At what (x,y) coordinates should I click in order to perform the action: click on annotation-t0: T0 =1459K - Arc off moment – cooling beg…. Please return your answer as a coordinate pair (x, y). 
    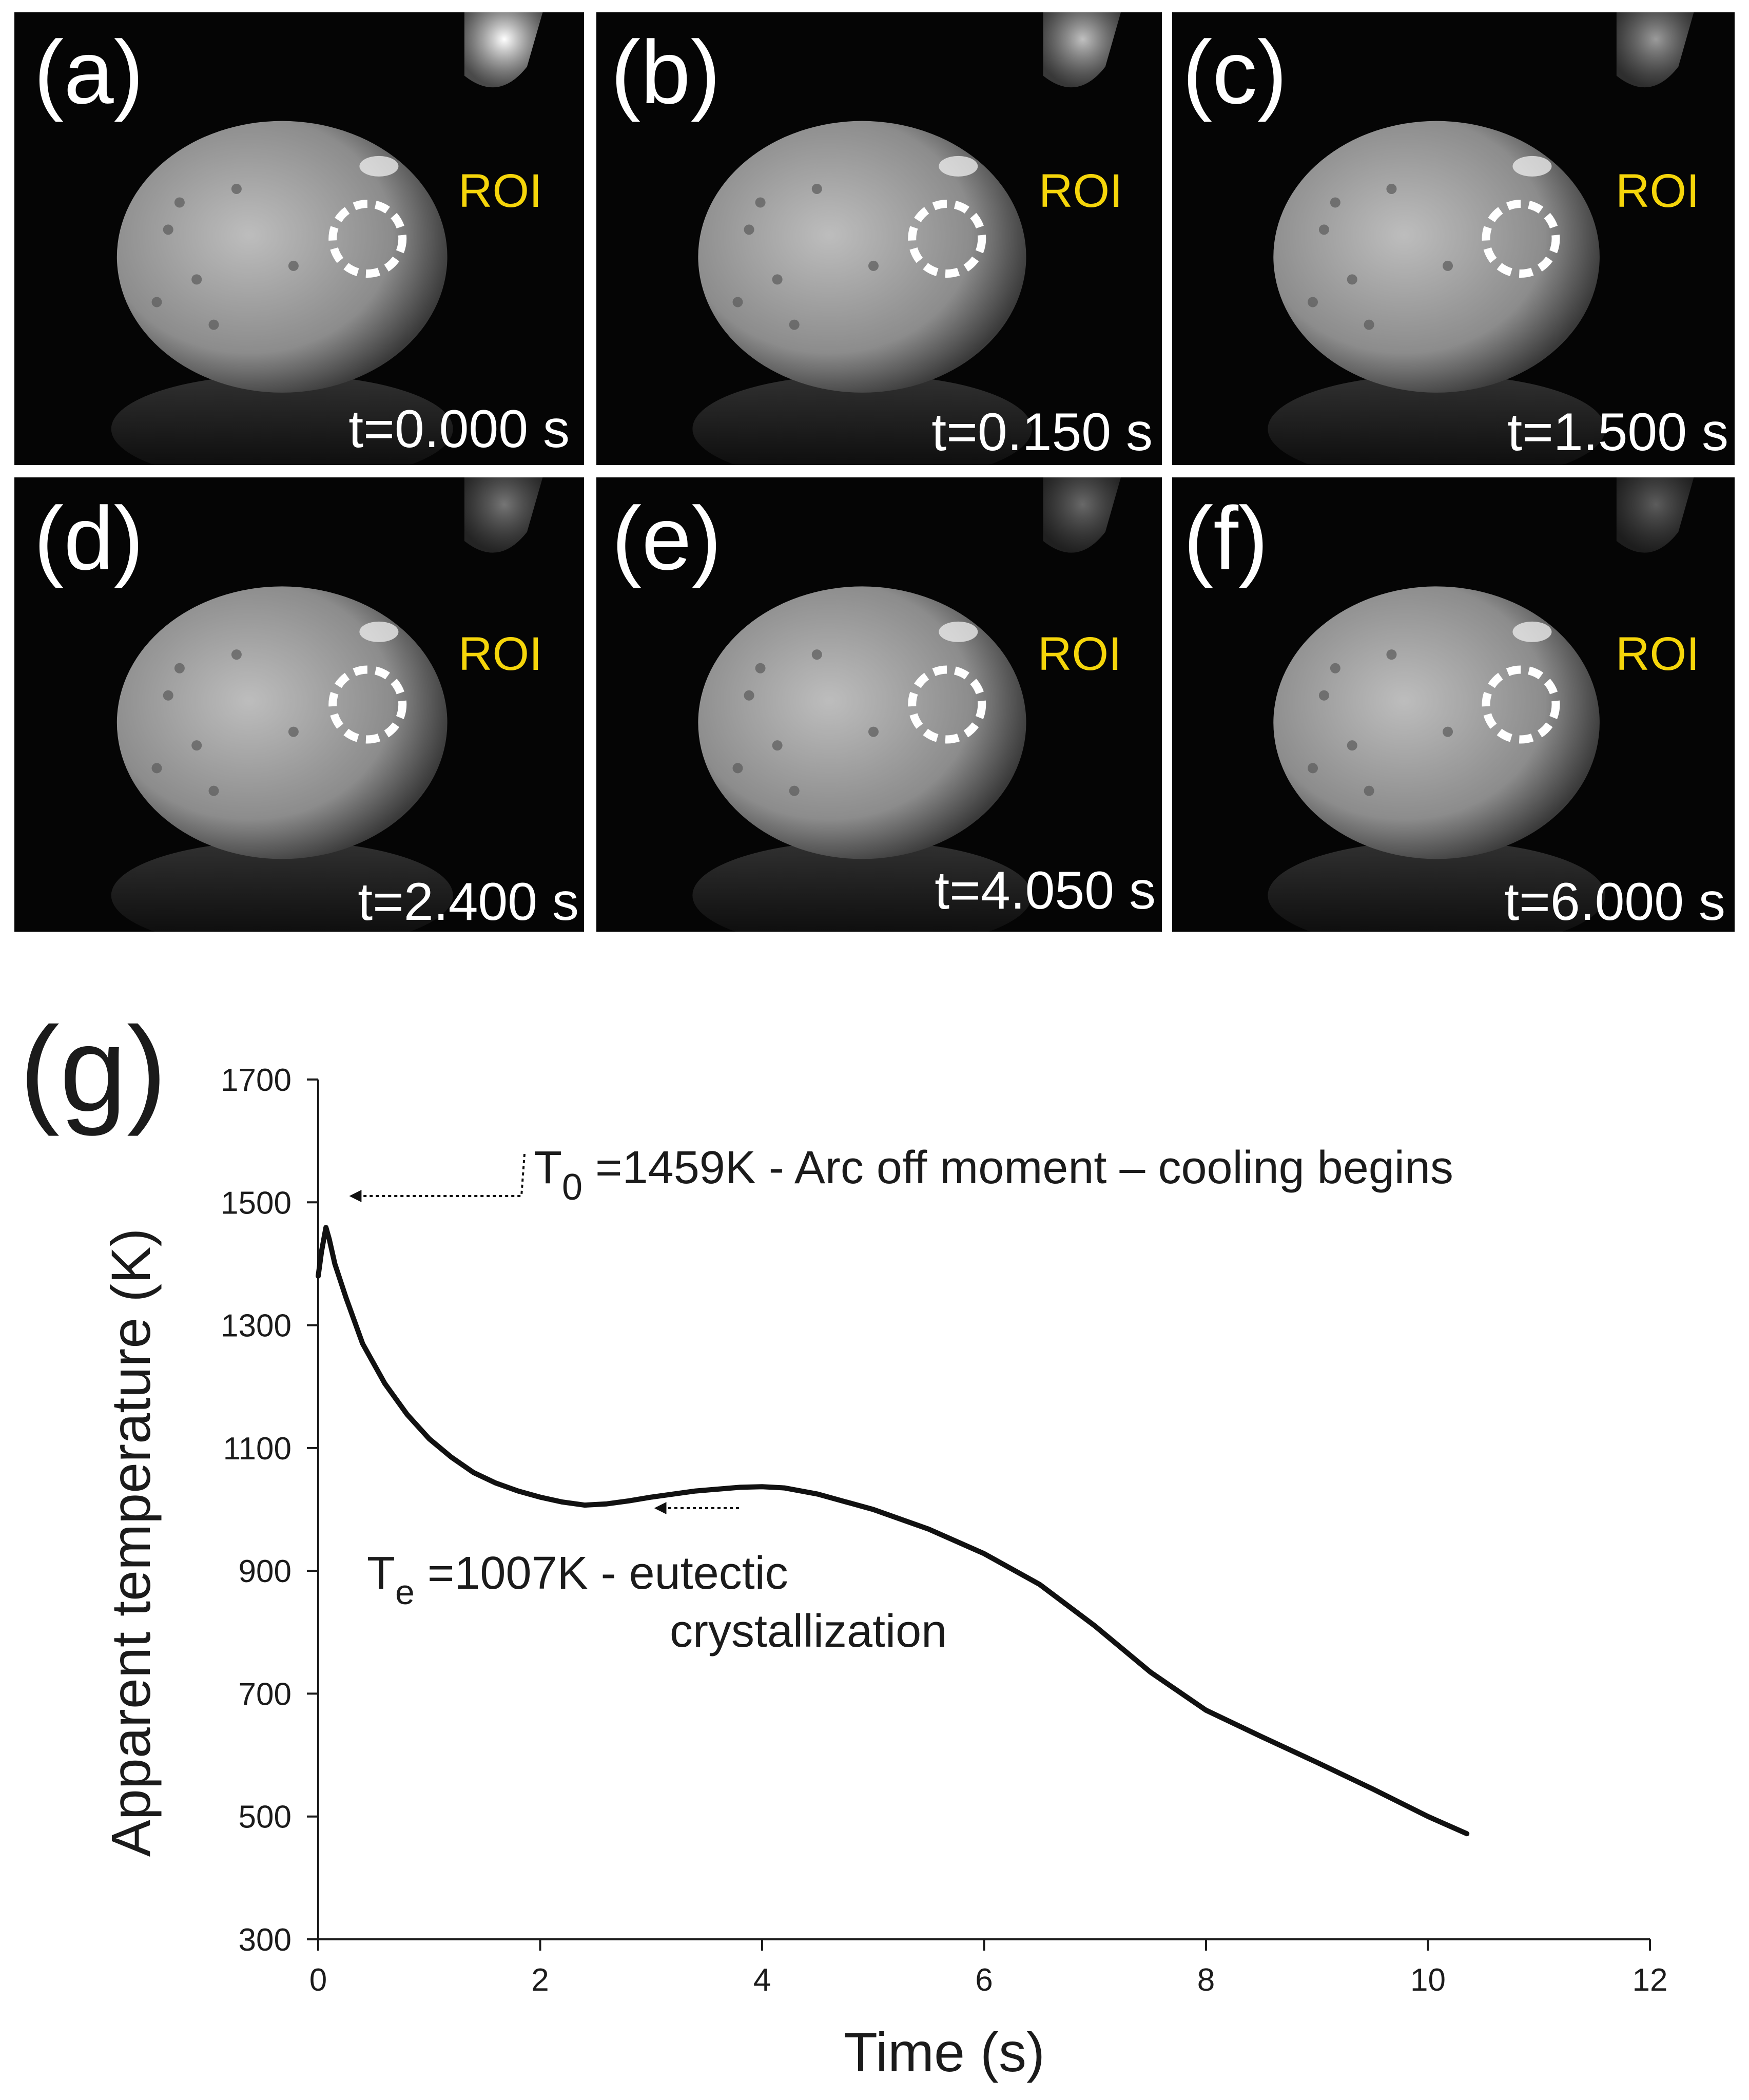
    Looking at the image, I should click on (993, 1175).